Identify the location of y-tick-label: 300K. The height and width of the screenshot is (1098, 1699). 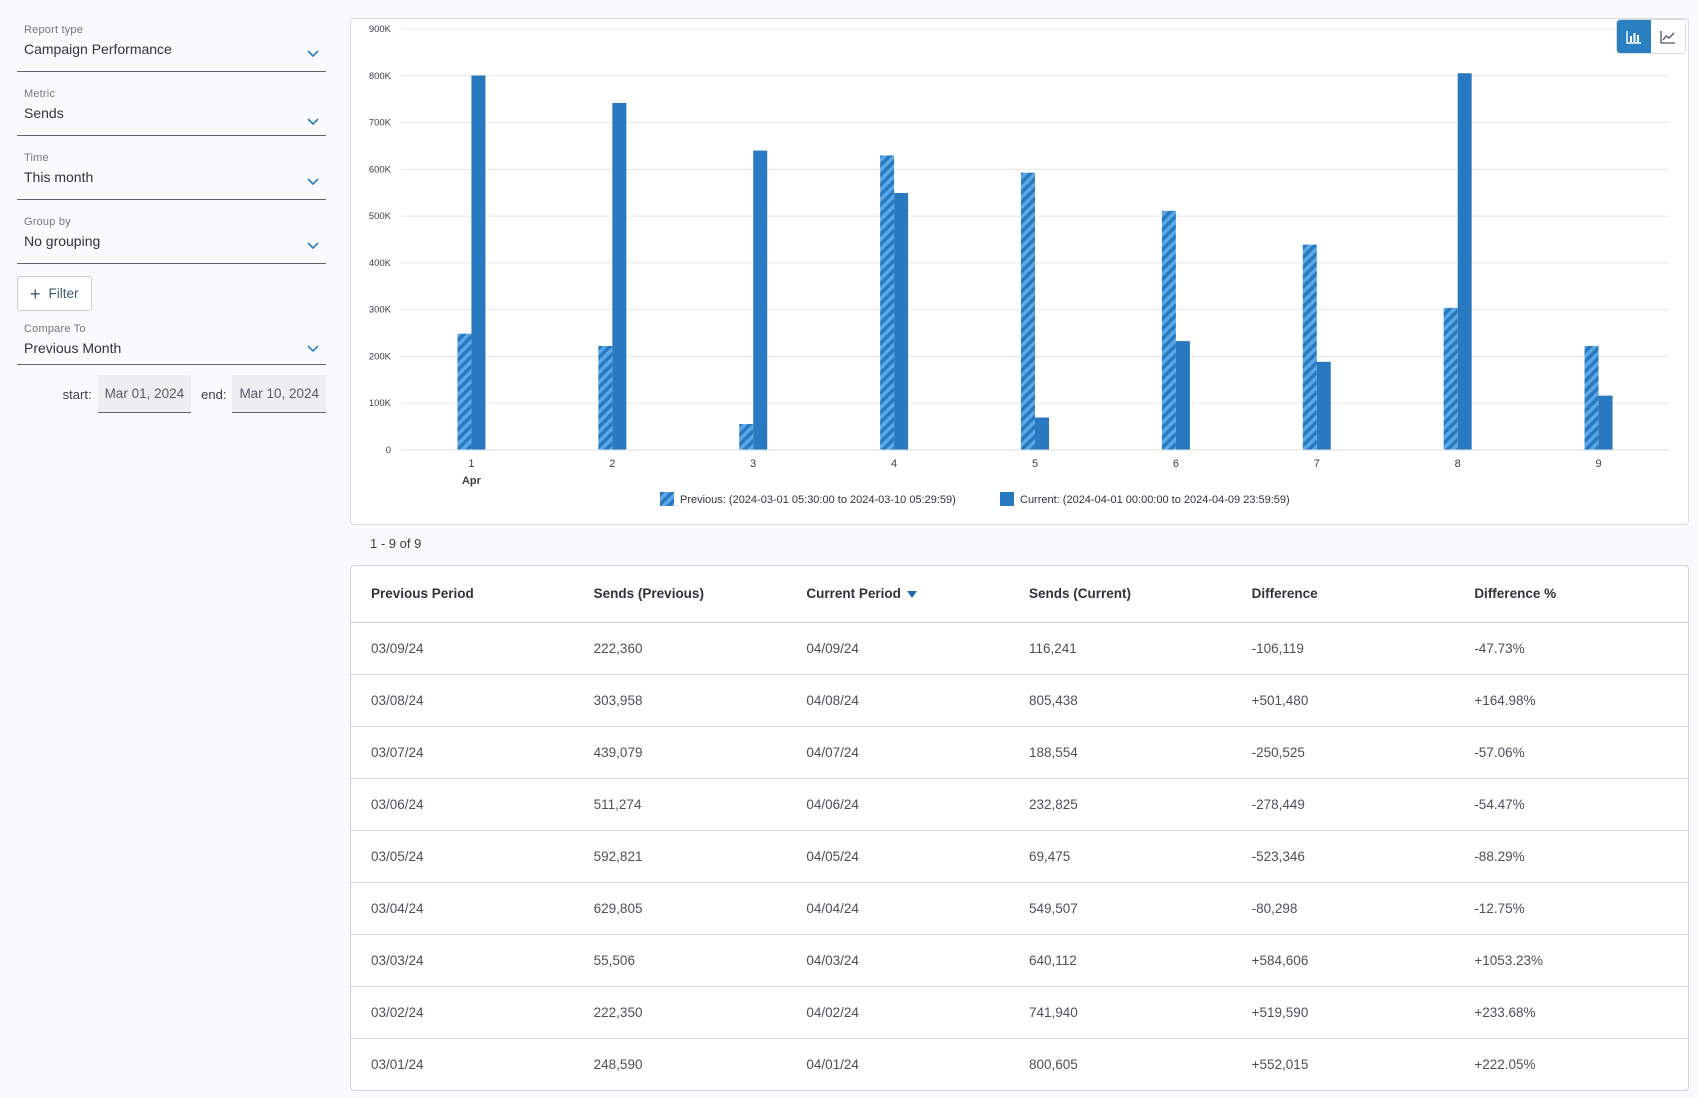
(380, 310).